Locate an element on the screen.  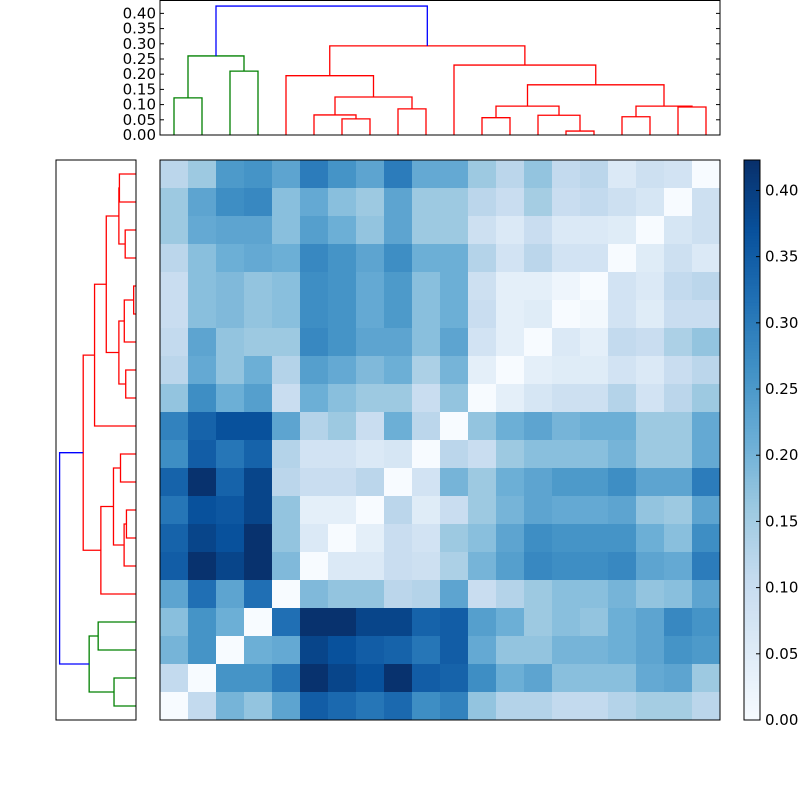
y-axis-tick-label: 0.35 is located at coordinates (139, 29).